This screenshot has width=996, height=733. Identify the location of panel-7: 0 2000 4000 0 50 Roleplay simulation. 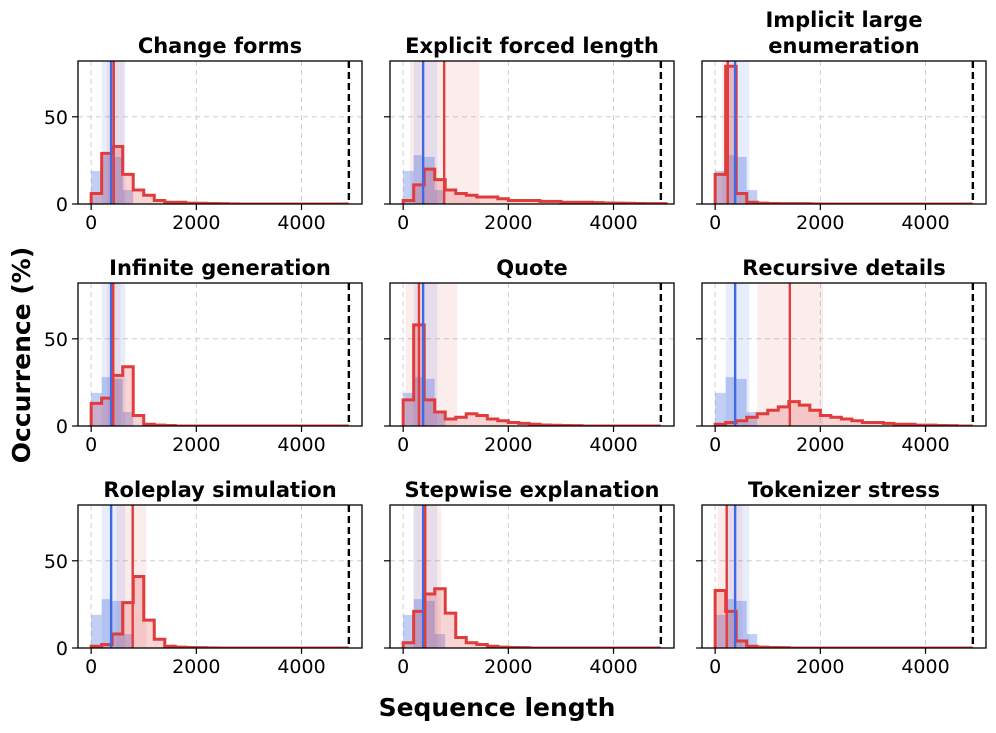
(203, 578).